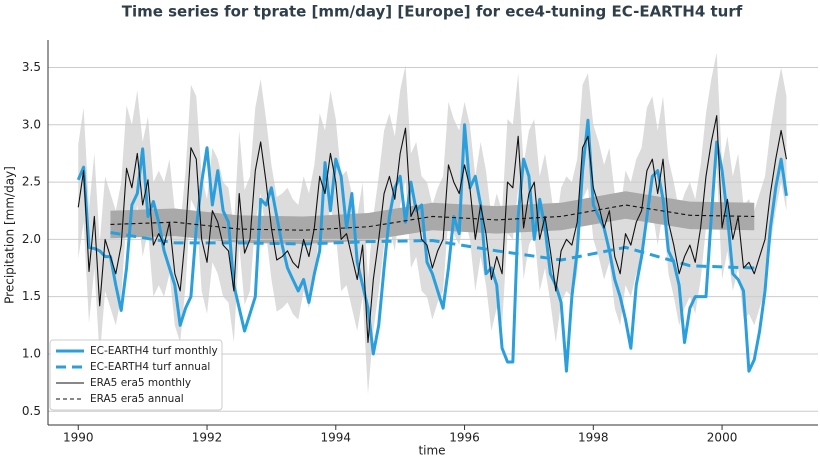 This screenshot has height=457, width=820. What do you see at coordinates (150, 367) in the screenshot?
I see `legend-label: EC-EARTH4 turf annual` at bounding box center [150, 367].